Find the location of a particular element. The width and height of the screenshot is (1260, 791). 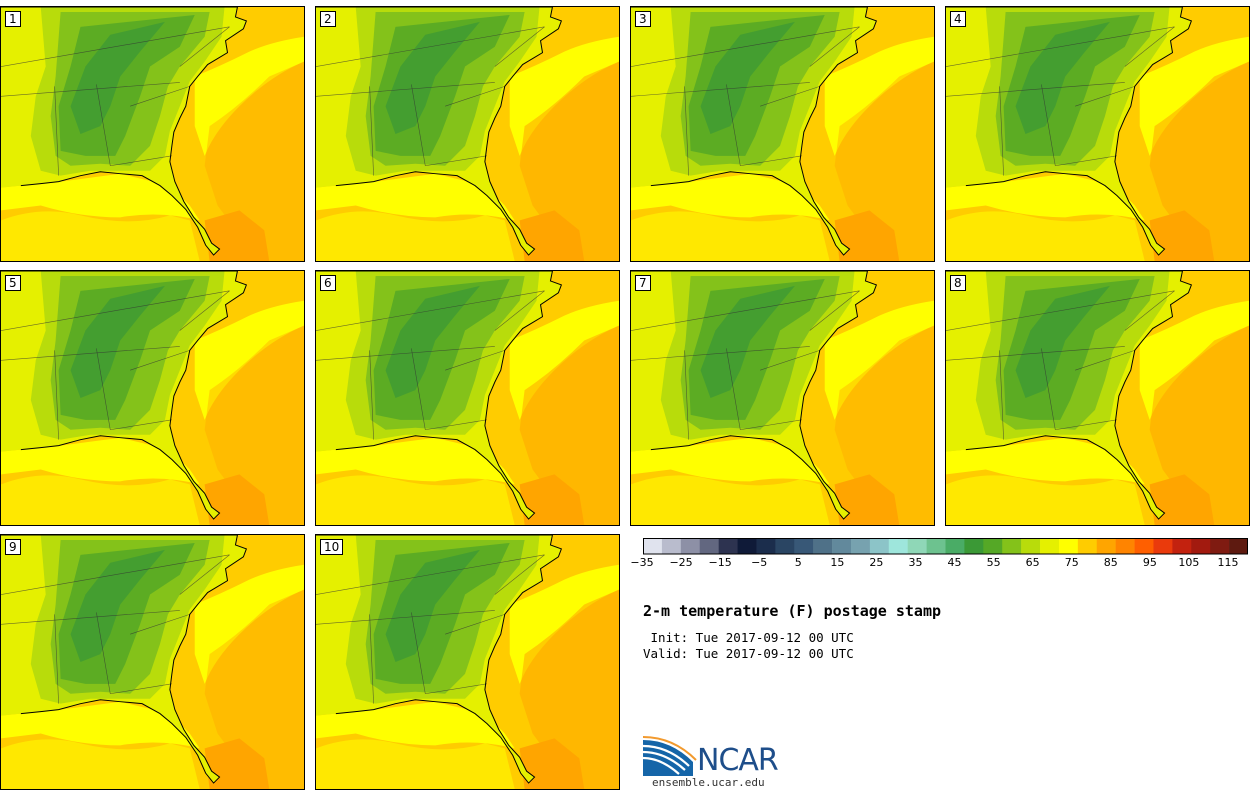

member-panel-10: 10 is located at coordinates (467, 662).